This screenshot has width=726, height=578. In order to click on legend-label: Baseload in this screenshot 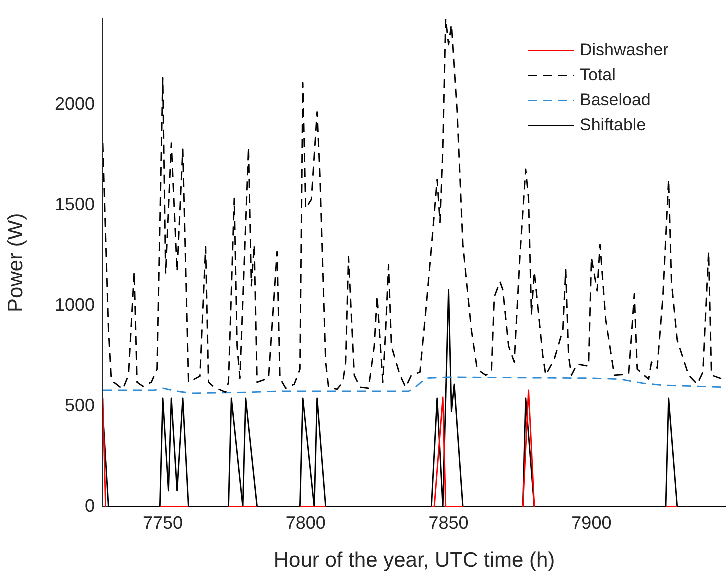, I will do `click(615, 100)`.